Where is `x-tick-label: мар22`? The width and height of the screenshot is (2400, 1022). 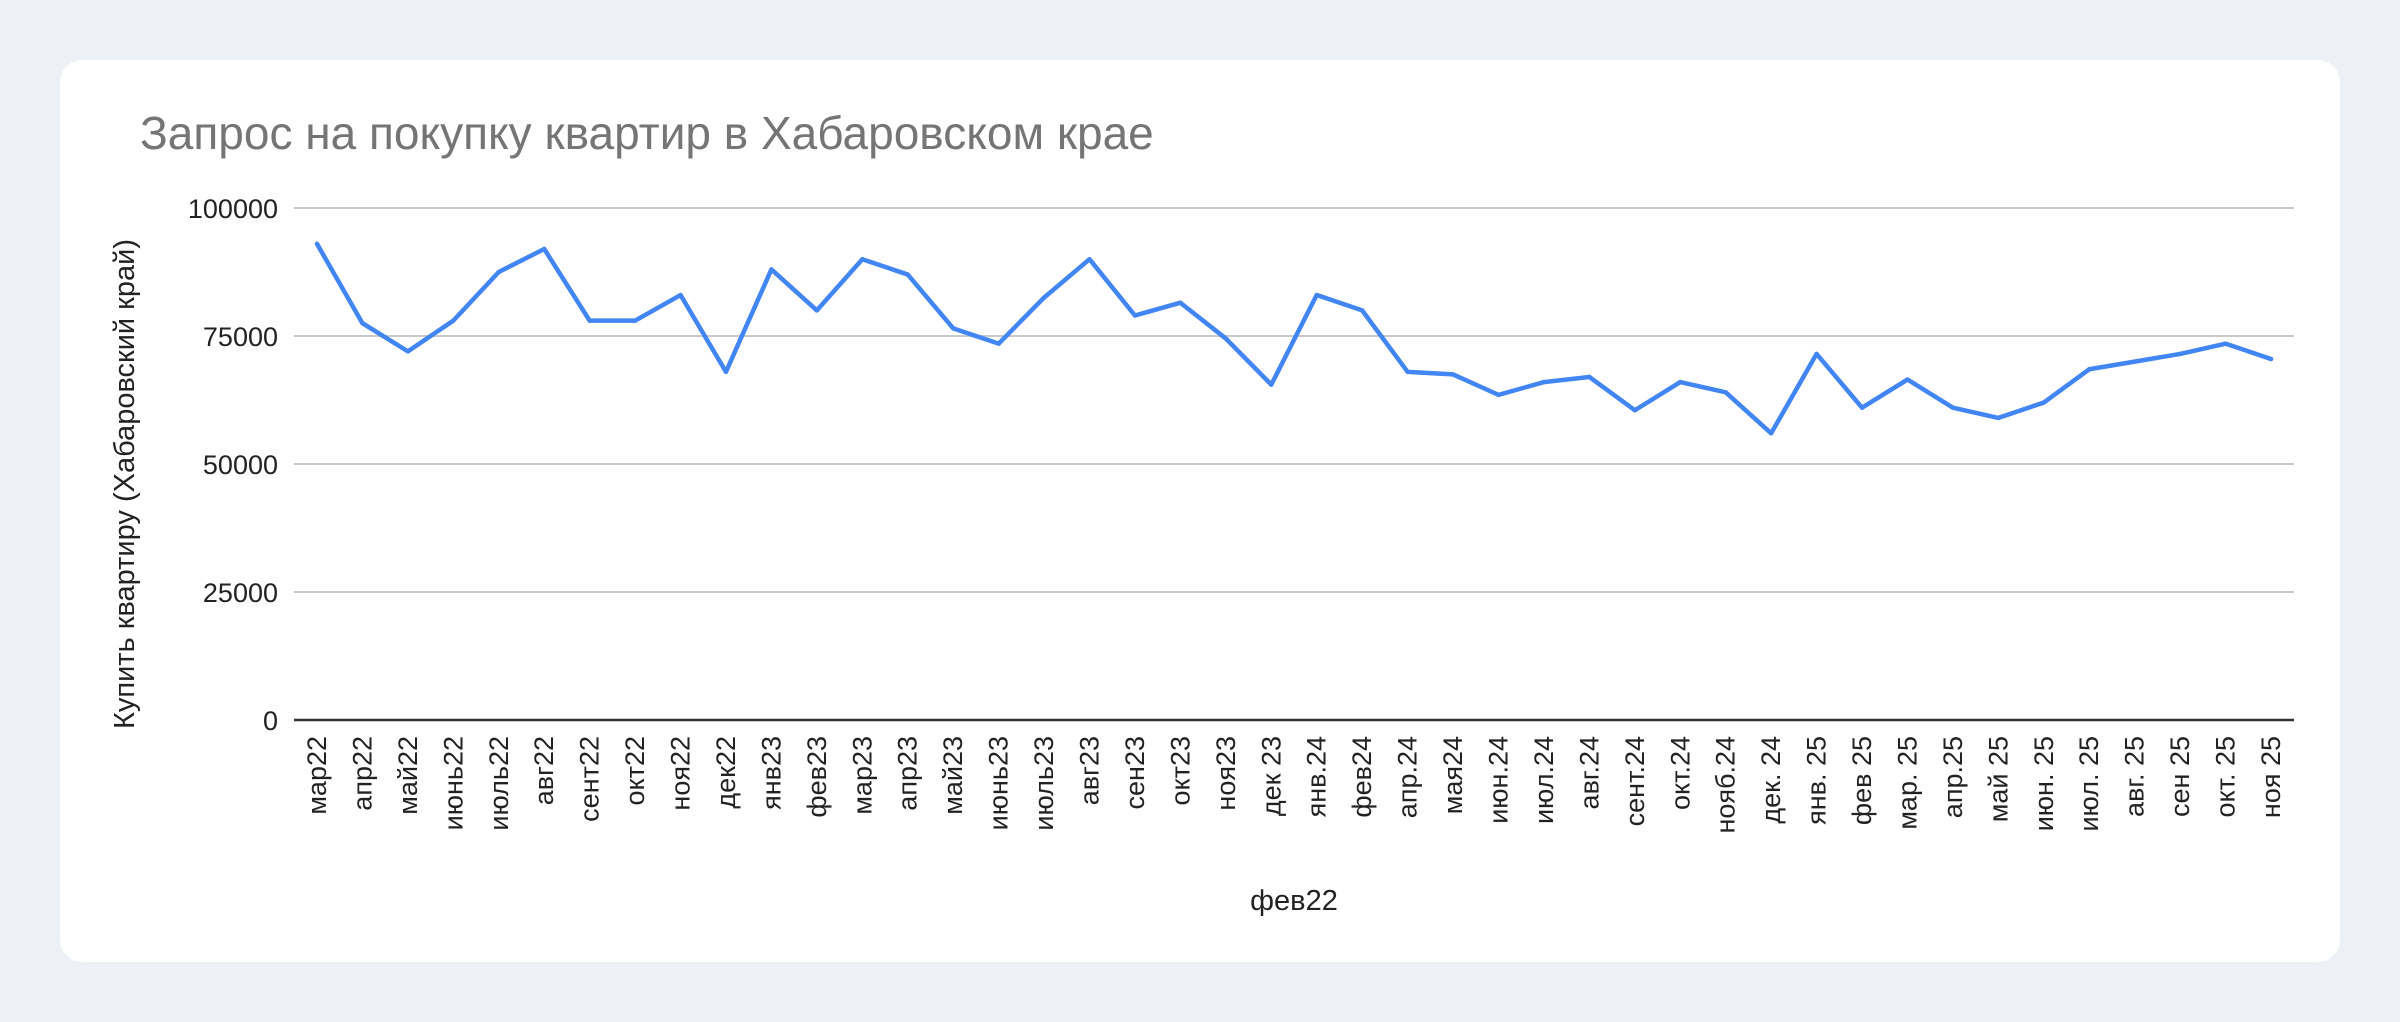
x-tick-label: мар22 is located at coordinates (317, 775).